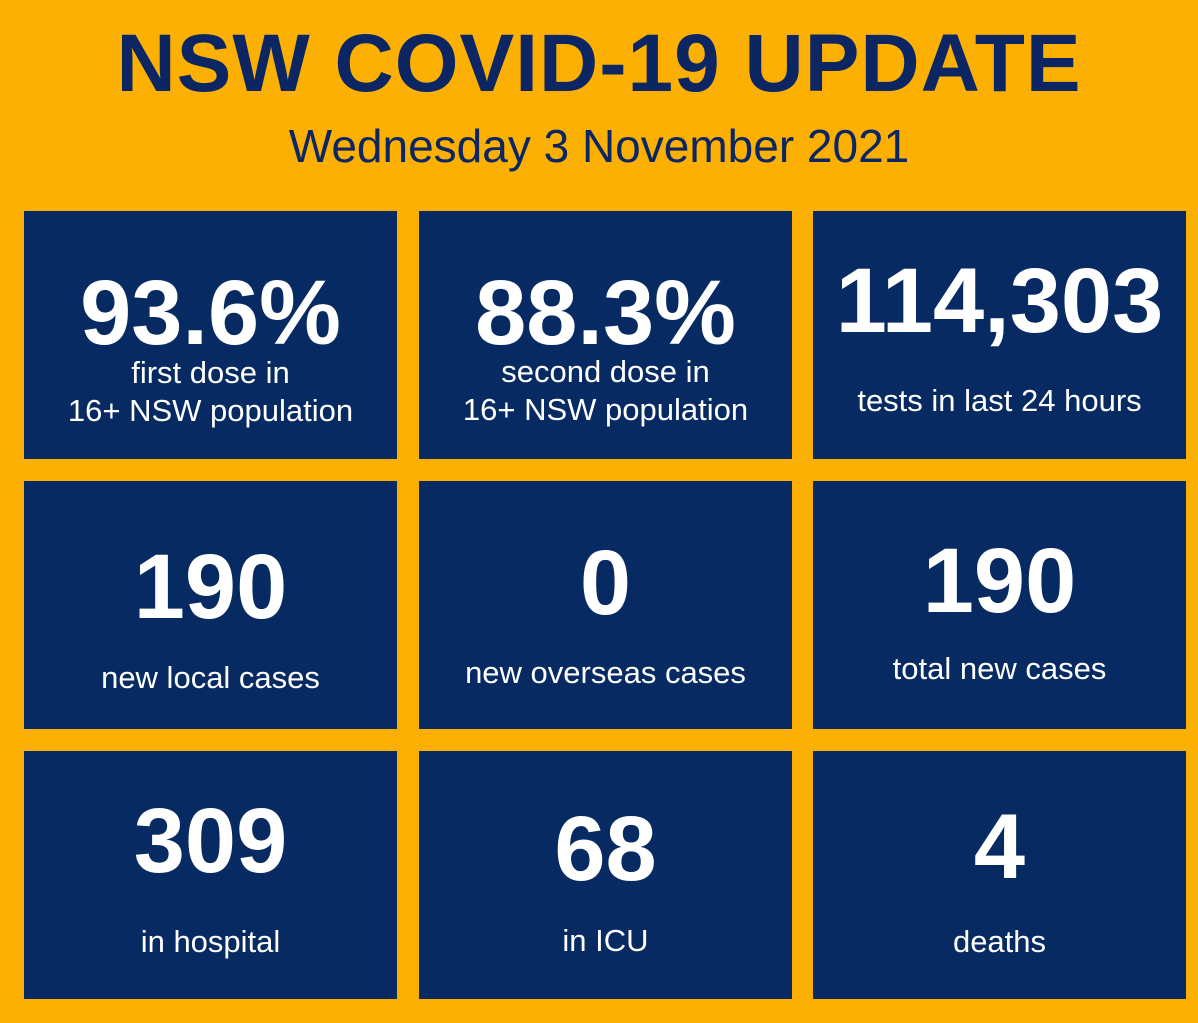 The width and height of the screenshot is (1198, 1023). Describe the element at coordinates (999, 668) in the screenshot. I see `stat-label: total new cases` at that location.